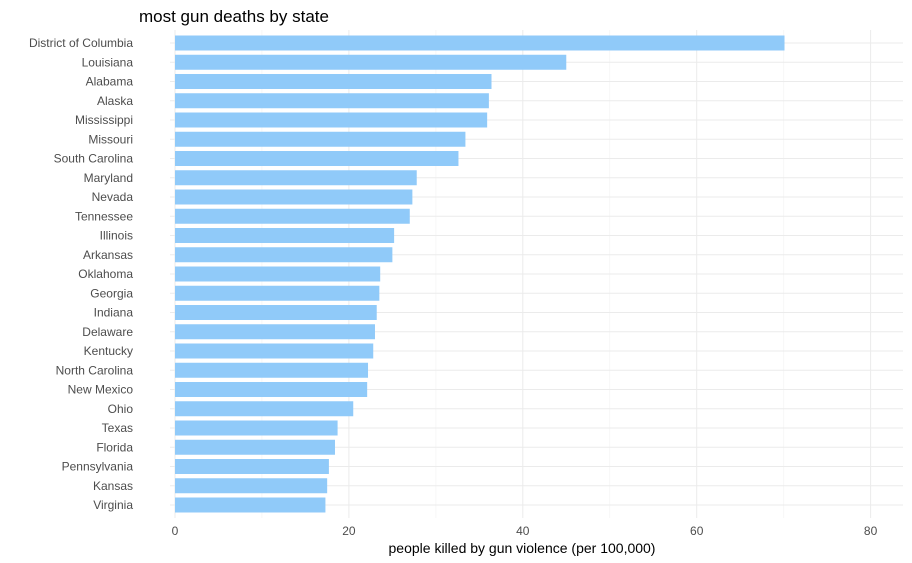 Image resolution: width=912 pixels, height=563 pixels. I want to click on y-tick-label: Louisiana, so click(108, 62).